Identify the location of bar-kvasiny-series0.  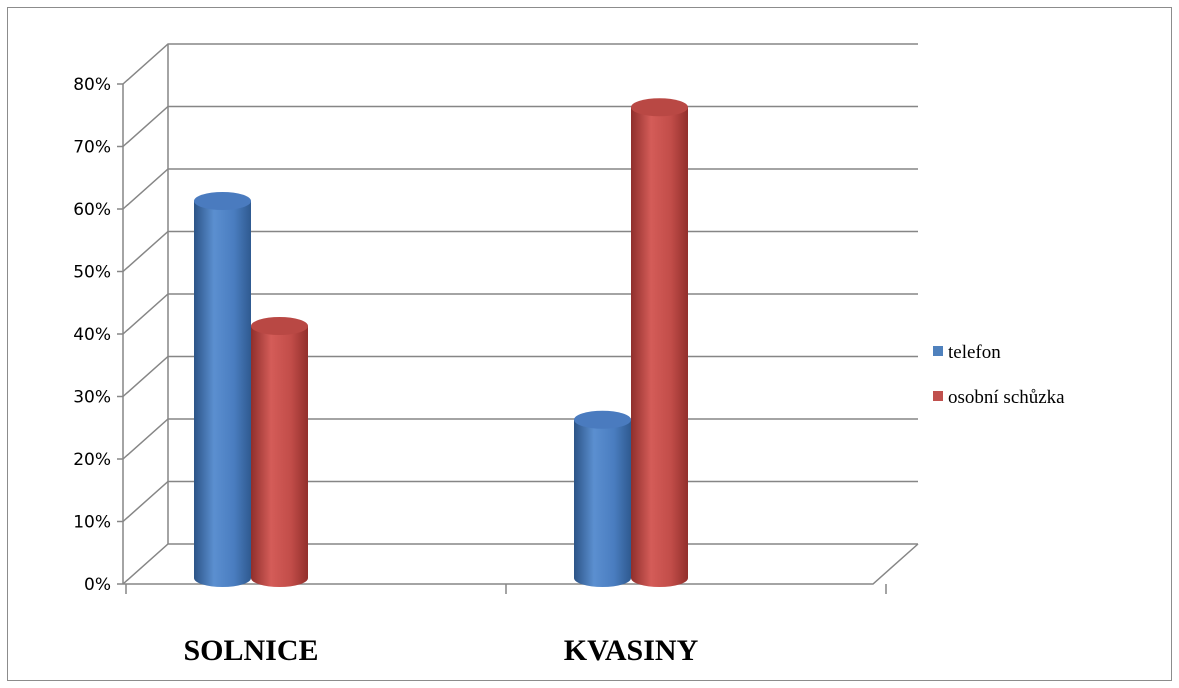
(602, 503).